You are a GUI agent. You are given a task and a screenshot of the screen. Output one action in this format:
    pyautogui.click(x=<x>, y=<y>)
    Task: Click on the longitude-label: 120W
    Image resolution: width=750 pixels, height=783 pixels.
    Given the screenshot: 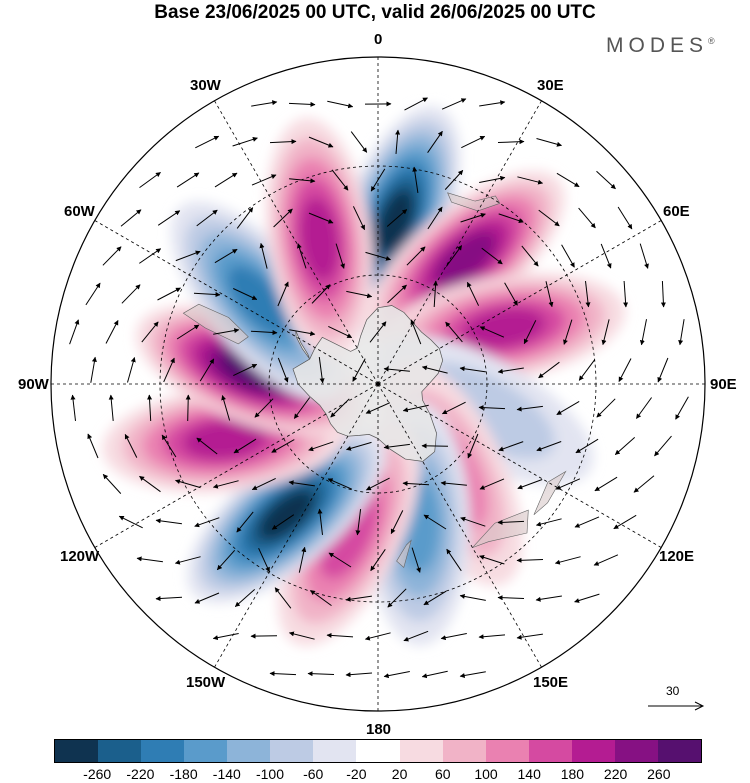 What is the action you would take?
    pyautogui.click(x=80, y=556)
    